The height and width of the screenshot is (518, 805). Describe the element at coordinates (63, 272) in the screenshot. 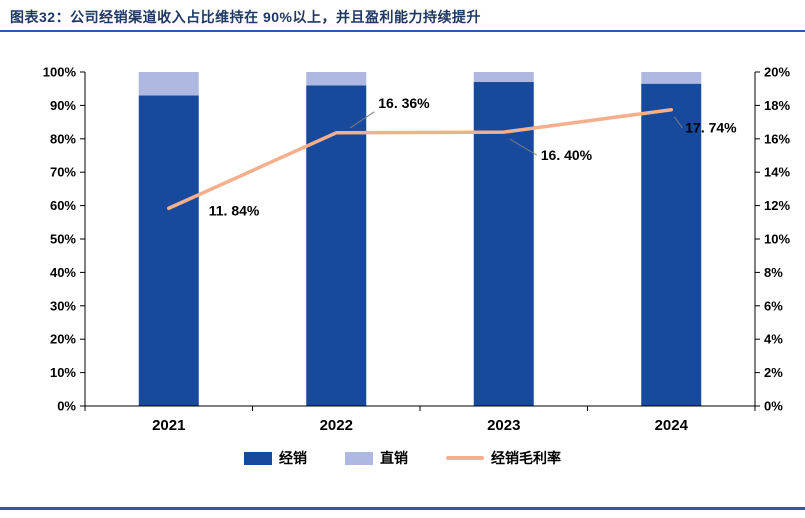

I see `svg-text: 40%` at that location.